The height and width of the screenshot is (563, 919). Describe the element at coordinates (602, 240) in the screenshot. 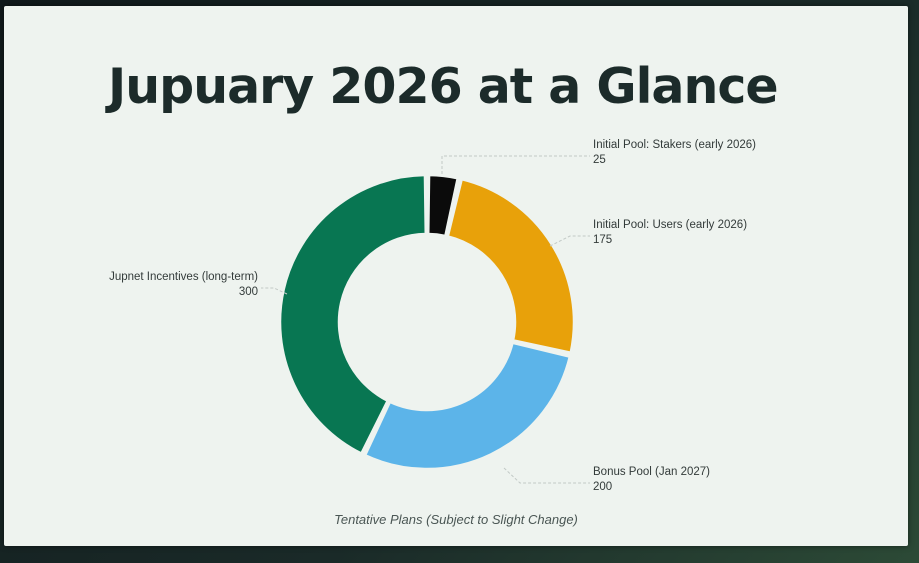

I see `slice-value-initial-pool-users-early-2026: 175` at that location.